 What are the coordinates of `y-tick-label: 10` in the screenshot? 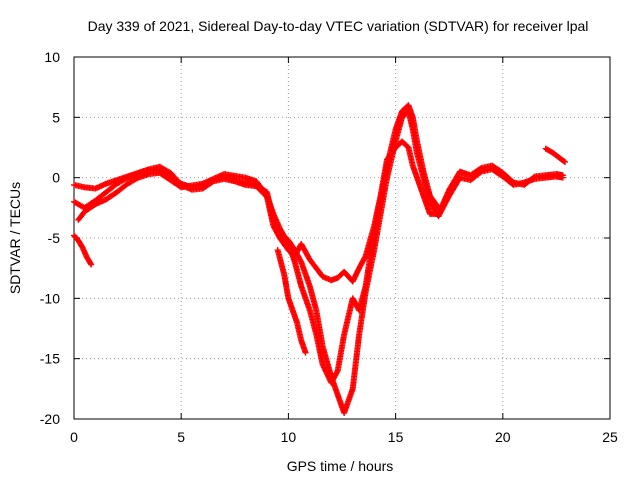 It's located at (52, 57).